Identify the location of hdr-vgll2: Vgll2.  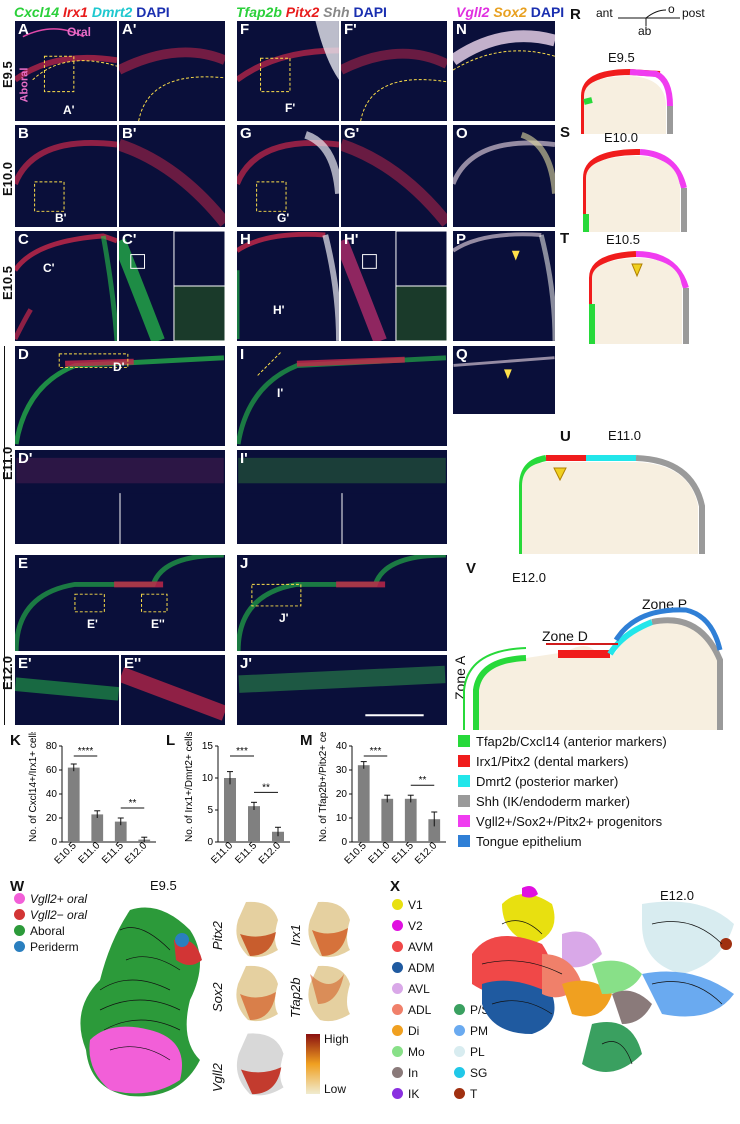
(473, 12).